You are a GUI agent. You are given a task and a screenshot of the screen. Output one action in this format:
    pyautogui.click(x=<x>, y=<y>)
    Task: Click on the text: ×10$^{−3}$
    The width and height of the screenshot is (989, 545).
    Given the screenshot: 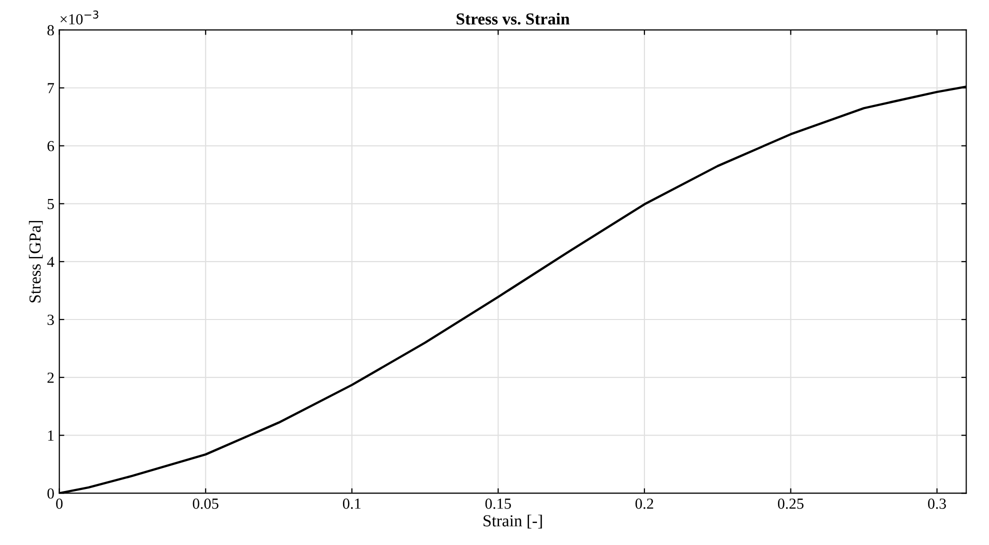 What is the action you would take?
    pyautogui.click(x=79, y=17)
    